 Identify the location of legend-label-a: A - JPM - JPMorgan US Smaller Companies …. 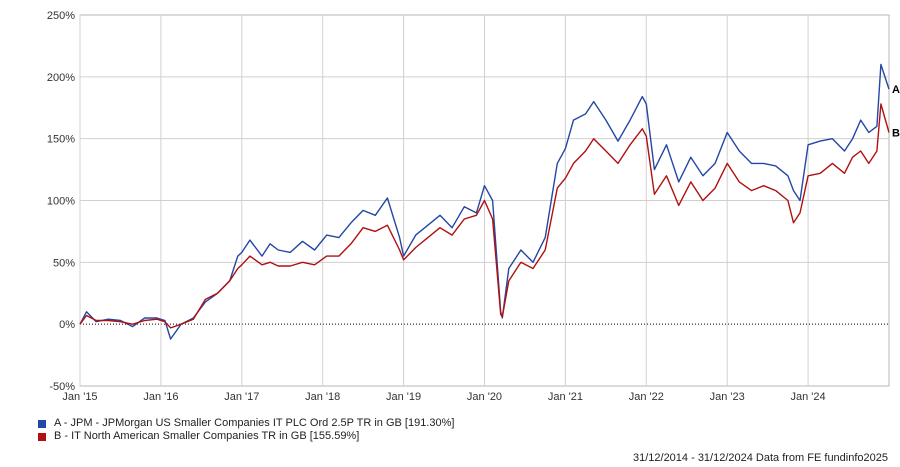
(254, 423).